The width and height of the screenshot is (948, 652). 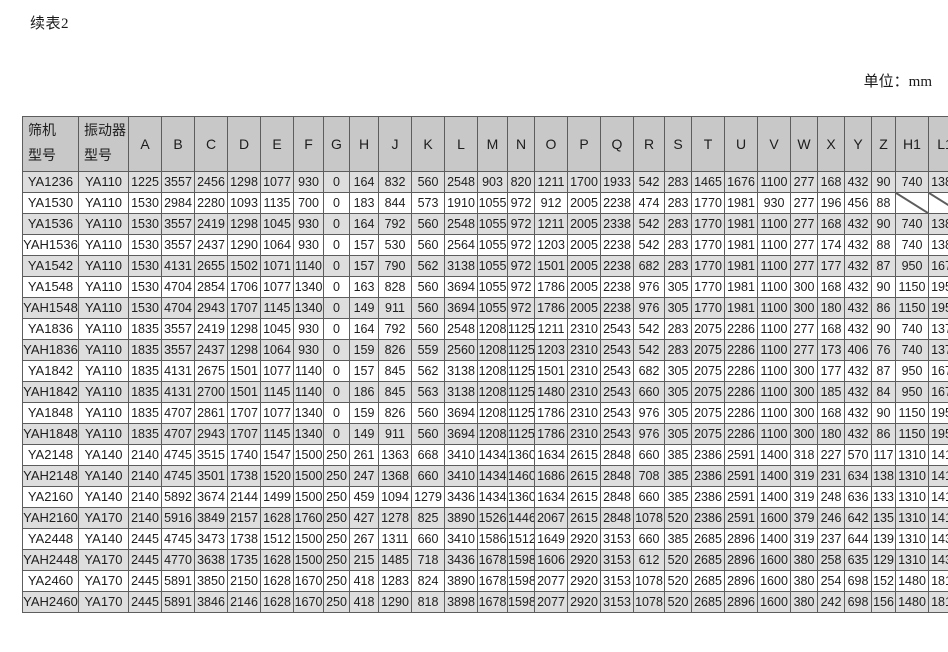 I want to click on cell-z: 129, so click(x=883, y=560).